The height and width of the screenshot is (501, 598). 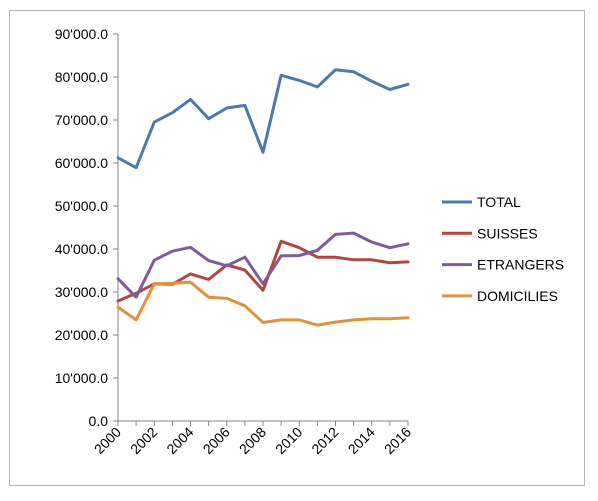 What do you see at coordinates (81, 335) in the screenshot?
I see `y-tick-label: 20'000.0` at bounding box center [81, 335].